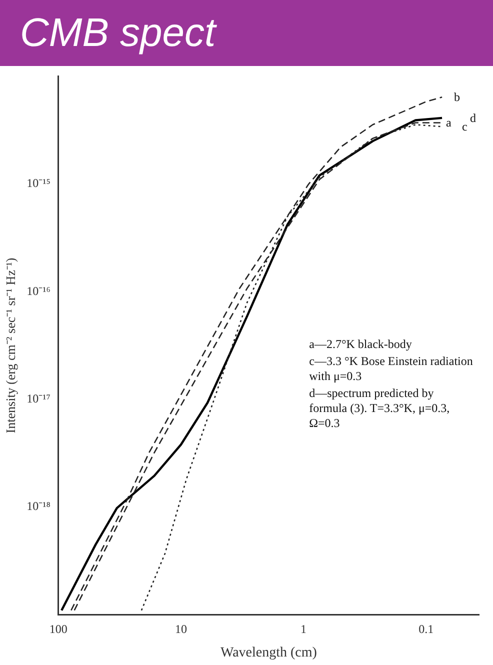 The height and width of the screenshot is (665, 493). What do you see at coordinates (449, 123) in the screenshot?
I see `series-label: a` at bounding box center [449, 123].